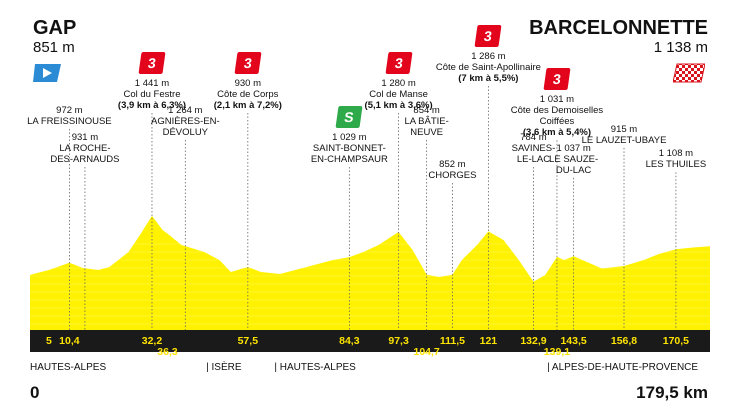 This screenshot has height=413, width=735. I want to click on finish-flag-icon, so click(689, 73).